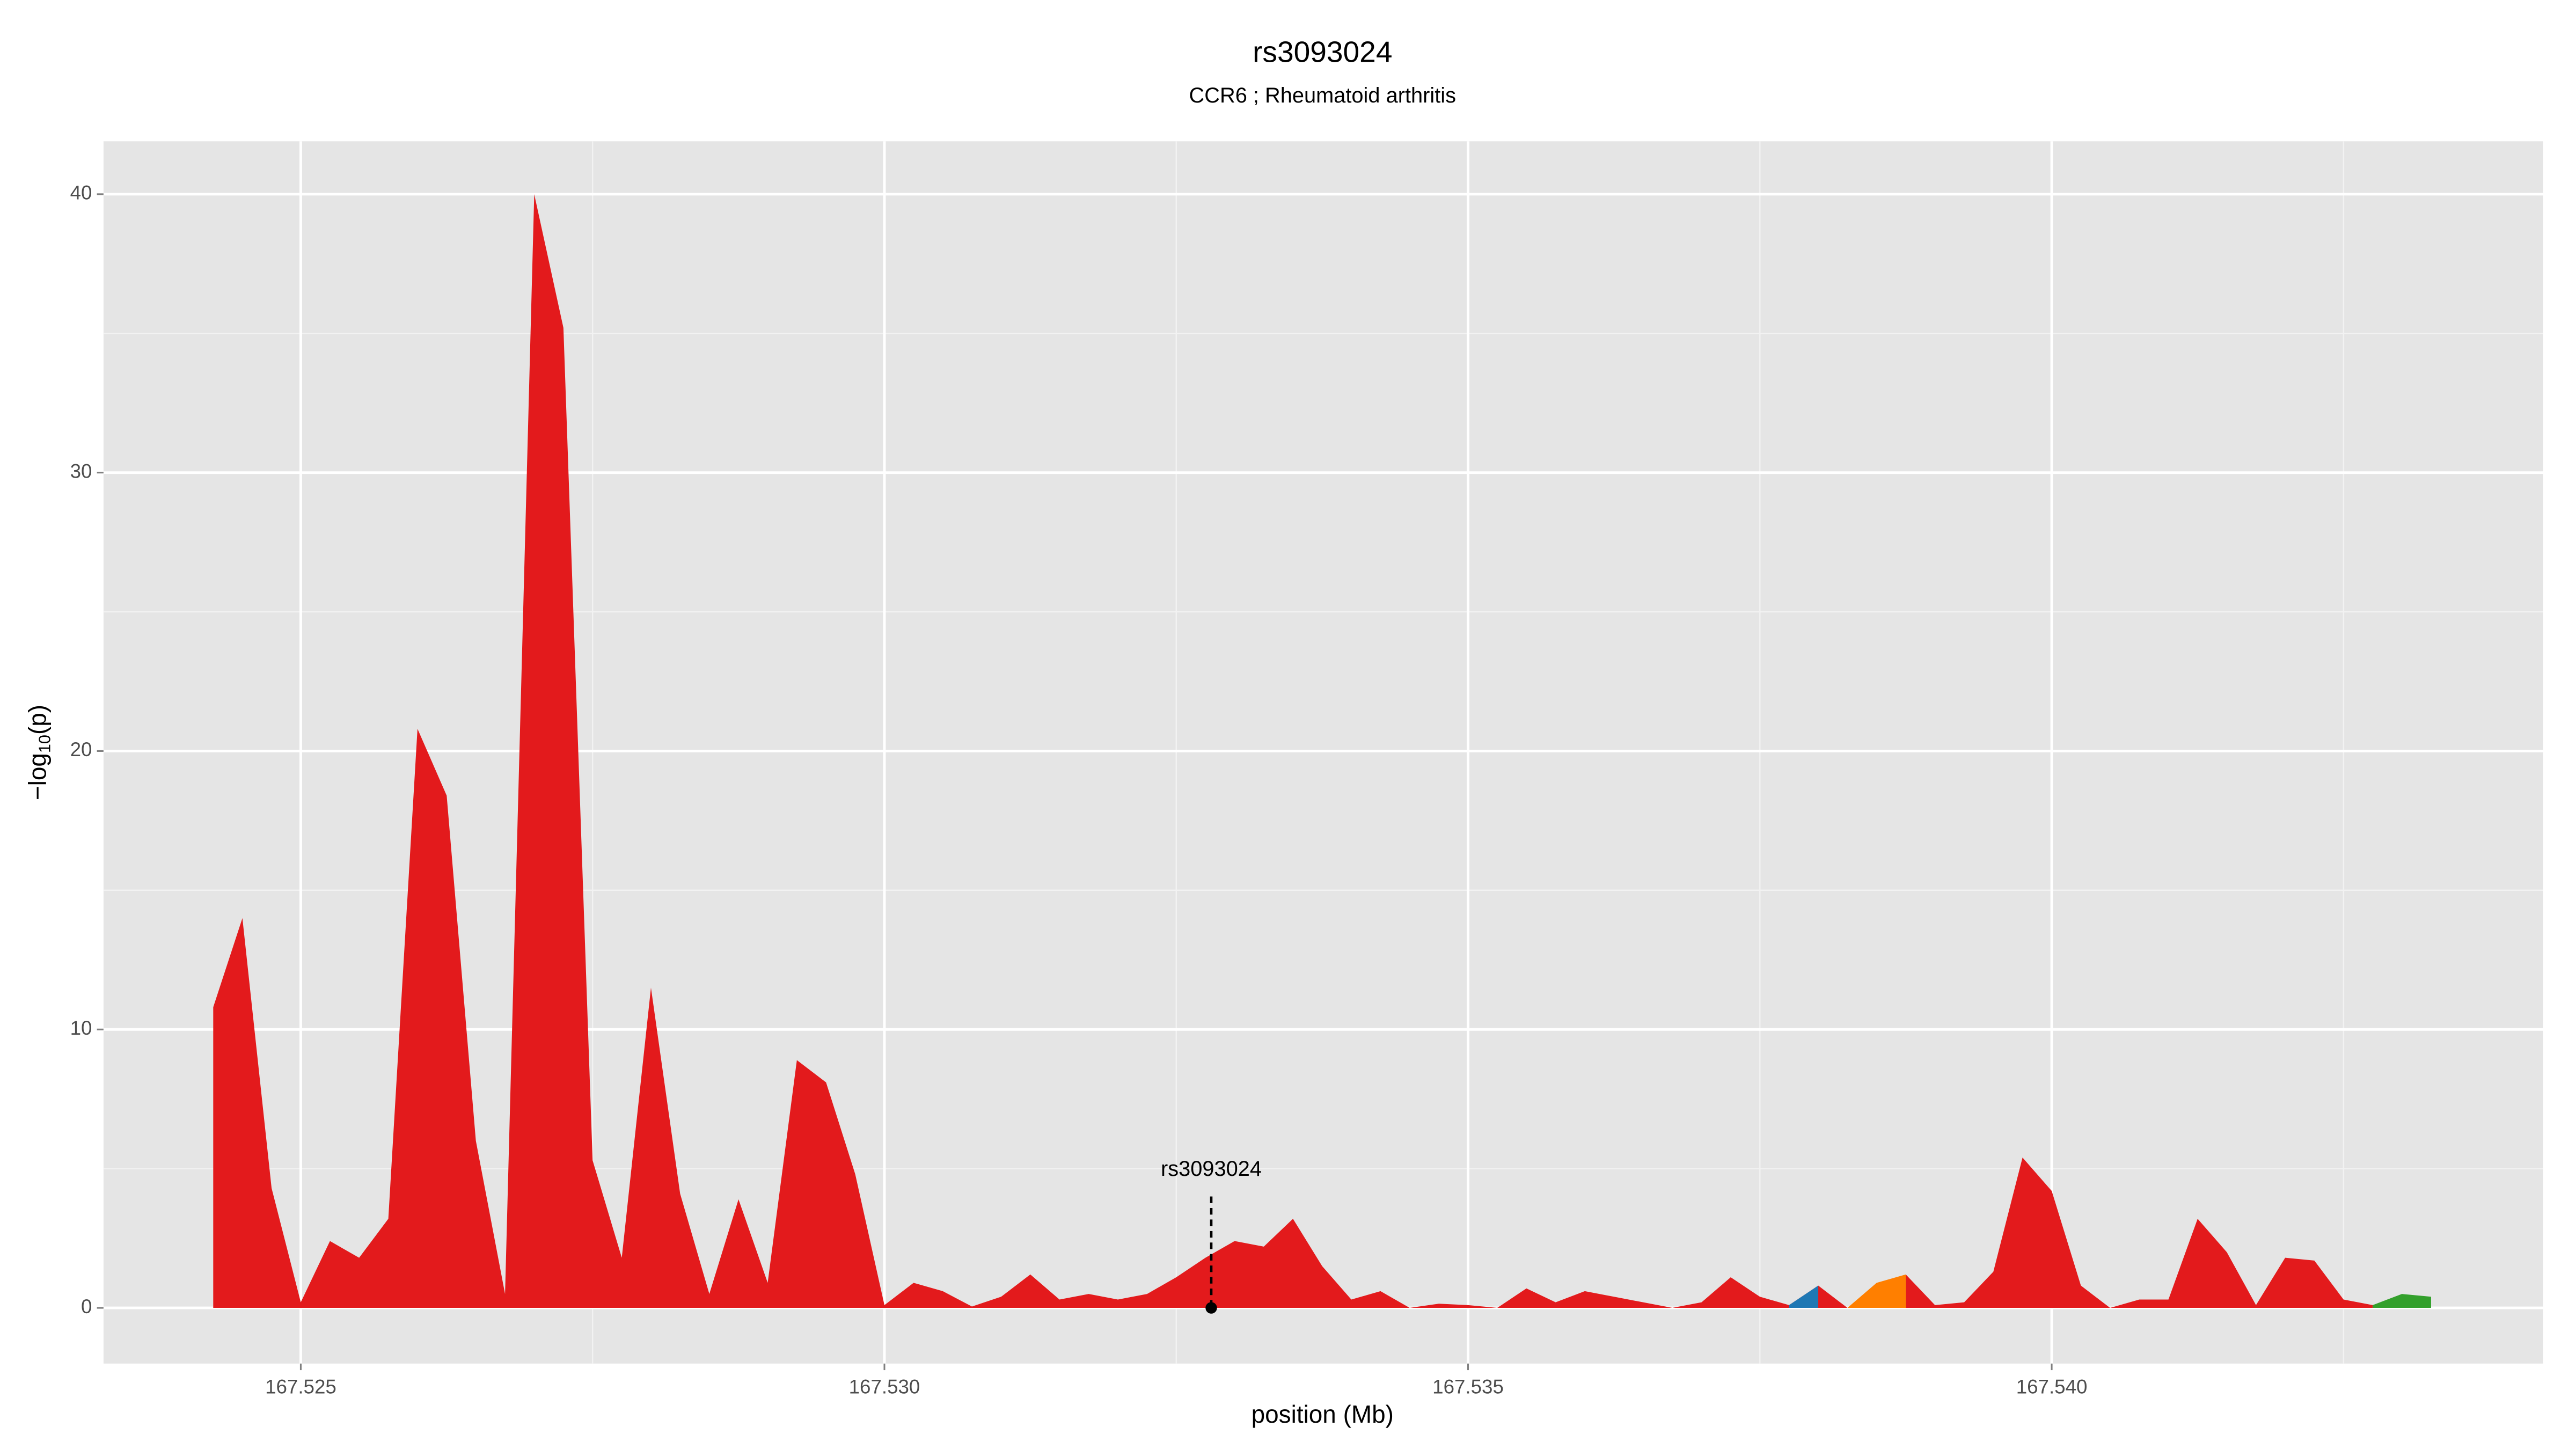 This screenshot has width=2576, height=1449. What do you see at coordinates (1322, 95) in the screenshot?
I see `chart-subtitle: CCR6 ; Rheumatoid arthritis` at bounding box center [1322, 95].